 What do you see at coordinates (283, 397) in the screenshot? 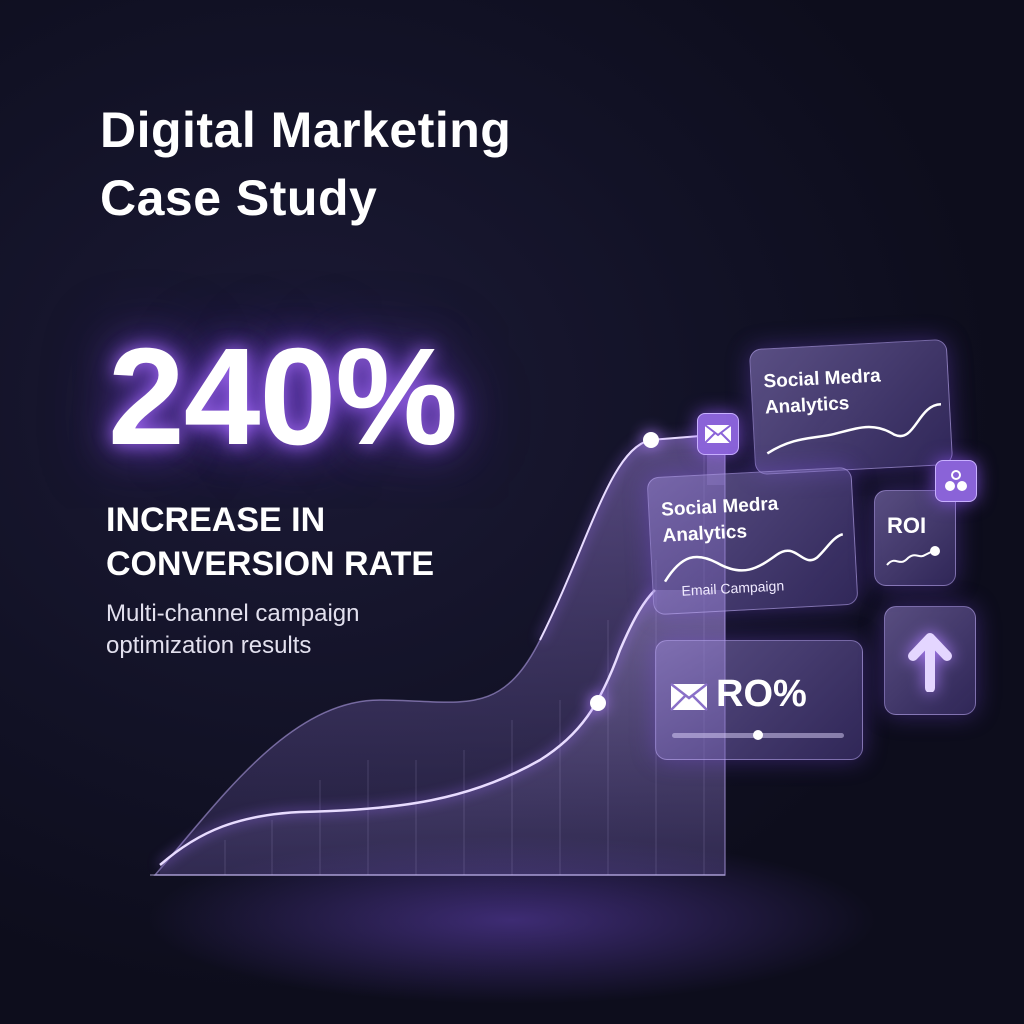
I see `headline-value: 240%` at bounding box center [283, 397].